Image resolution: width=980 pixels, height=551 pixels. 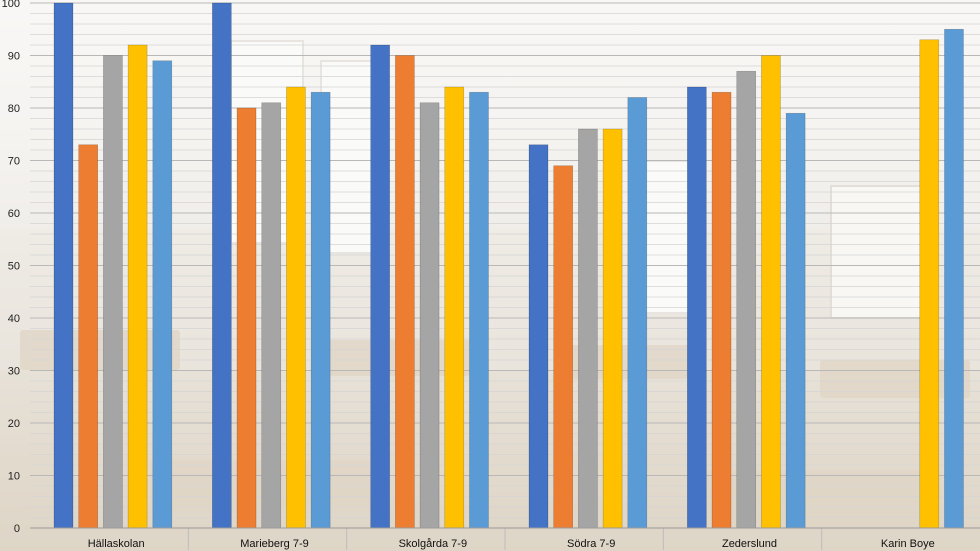 I want to click on y-tick-label: 20, so click(x=14, y=424).